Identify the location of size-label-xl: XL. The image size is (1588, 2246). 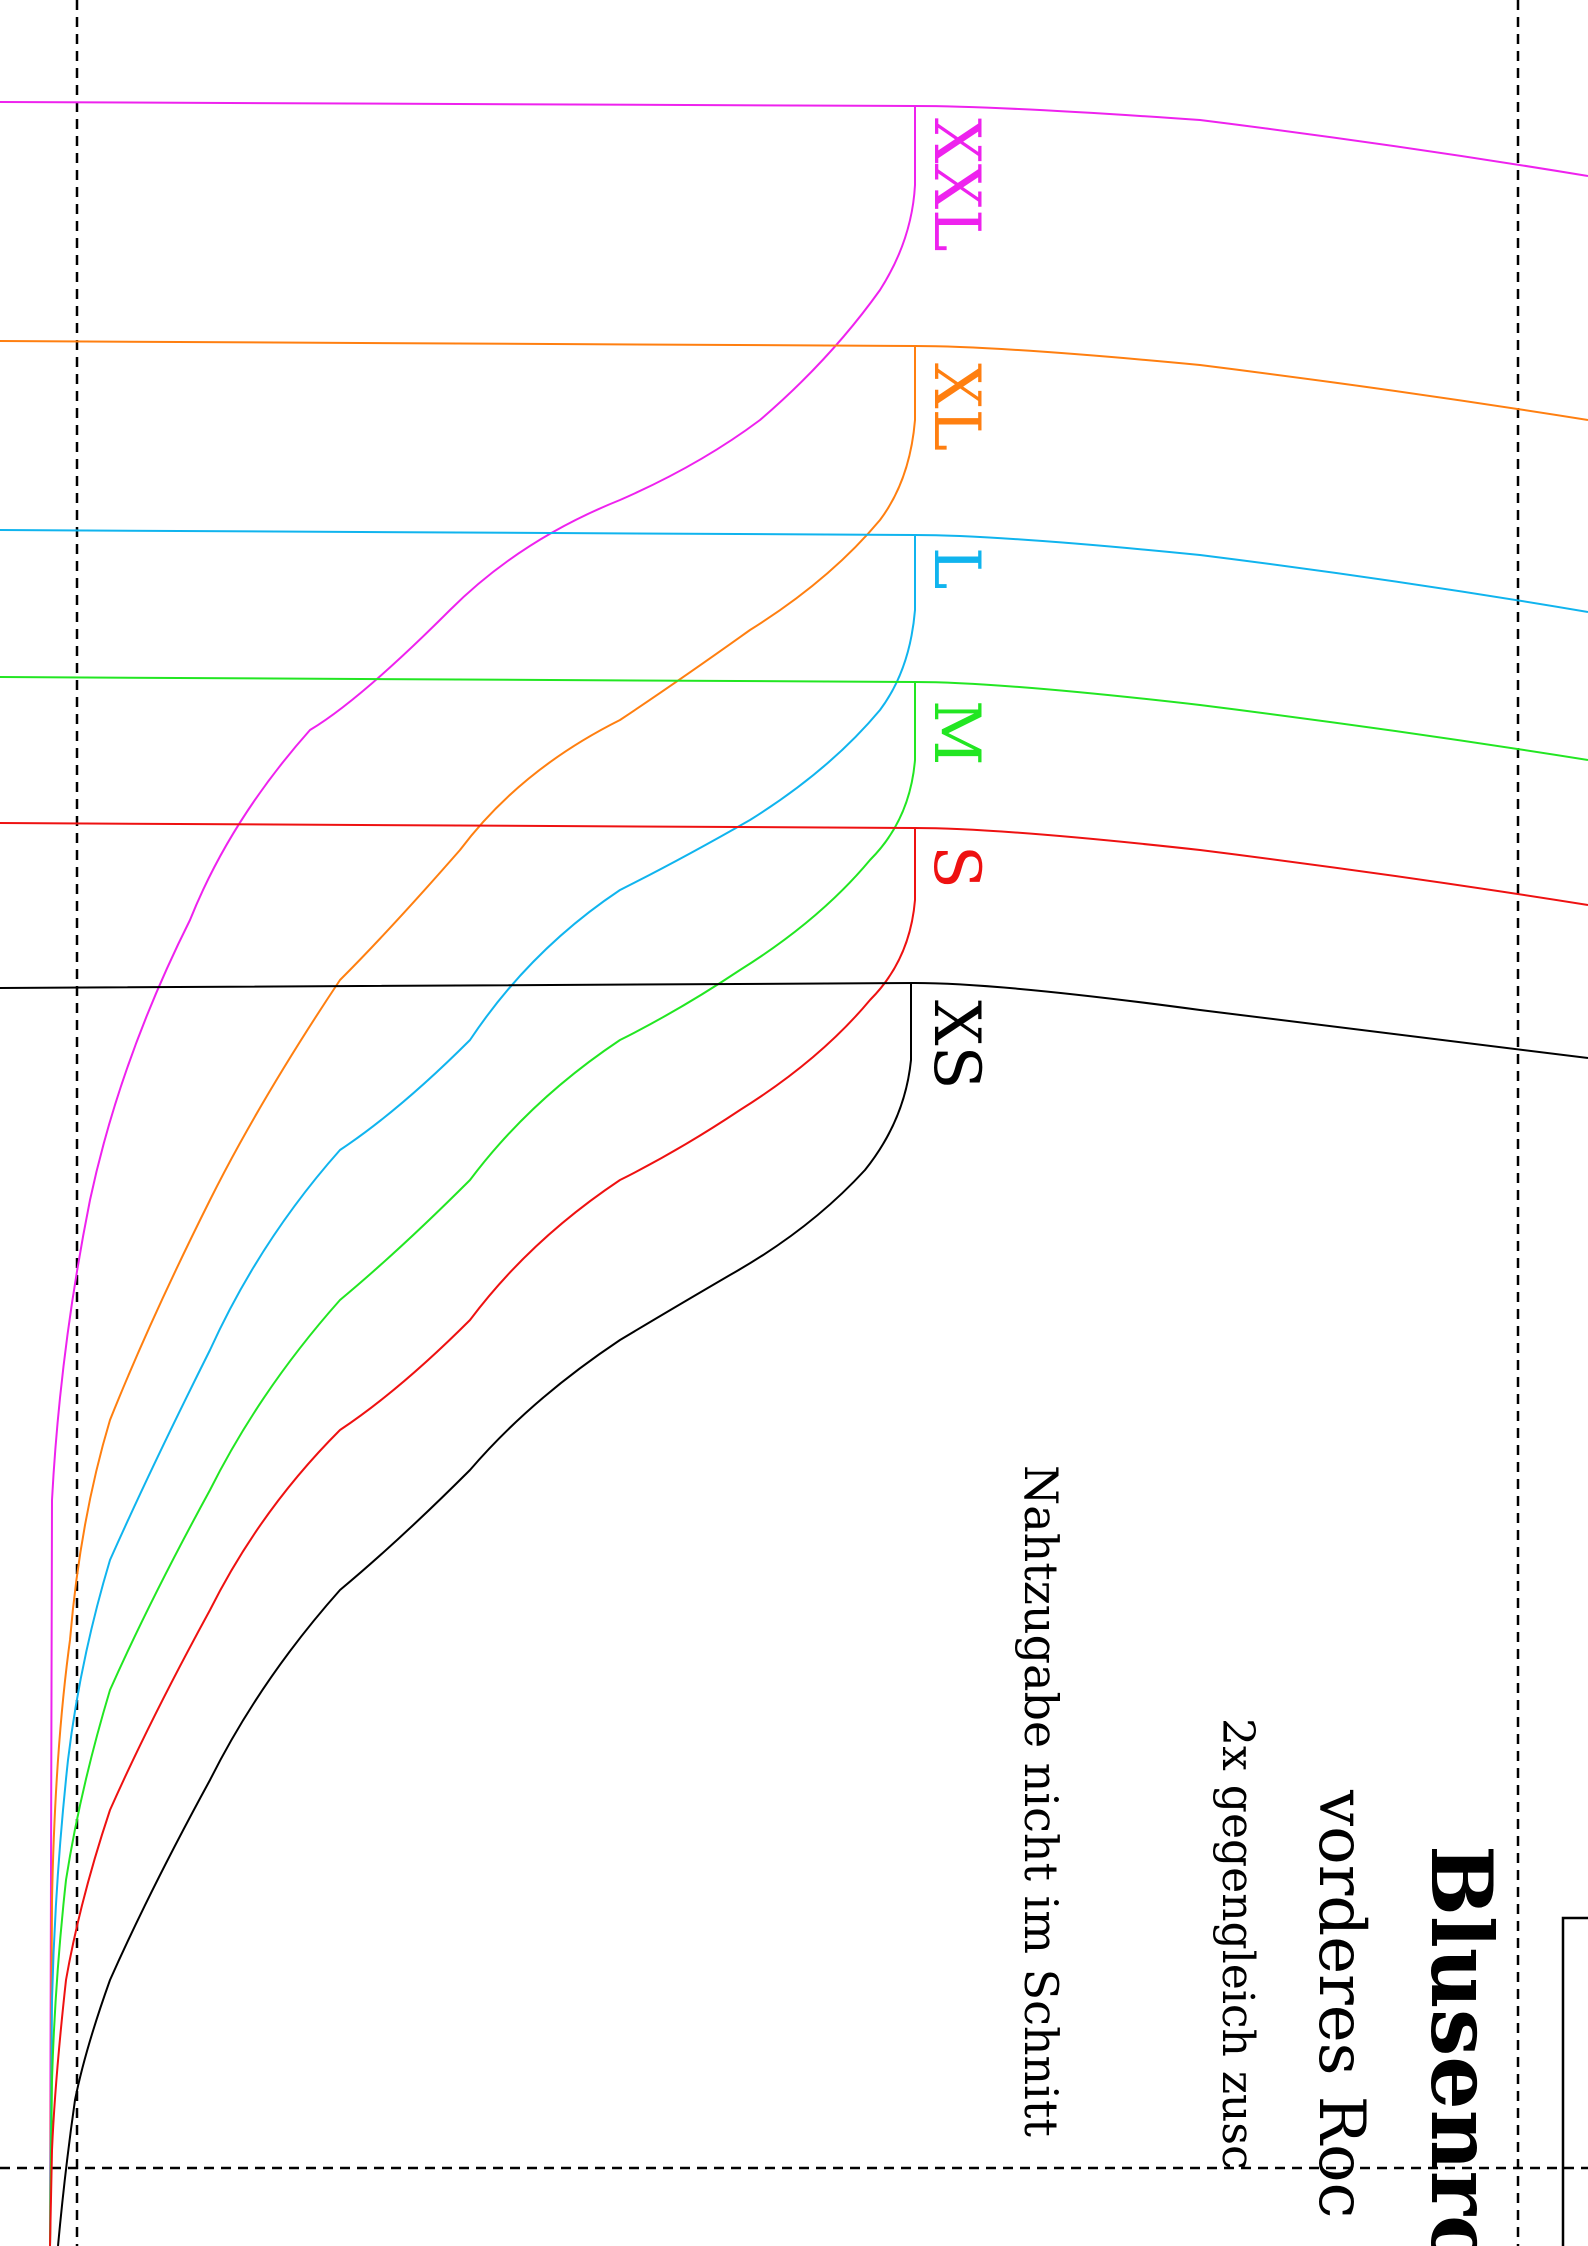
(956, 407).